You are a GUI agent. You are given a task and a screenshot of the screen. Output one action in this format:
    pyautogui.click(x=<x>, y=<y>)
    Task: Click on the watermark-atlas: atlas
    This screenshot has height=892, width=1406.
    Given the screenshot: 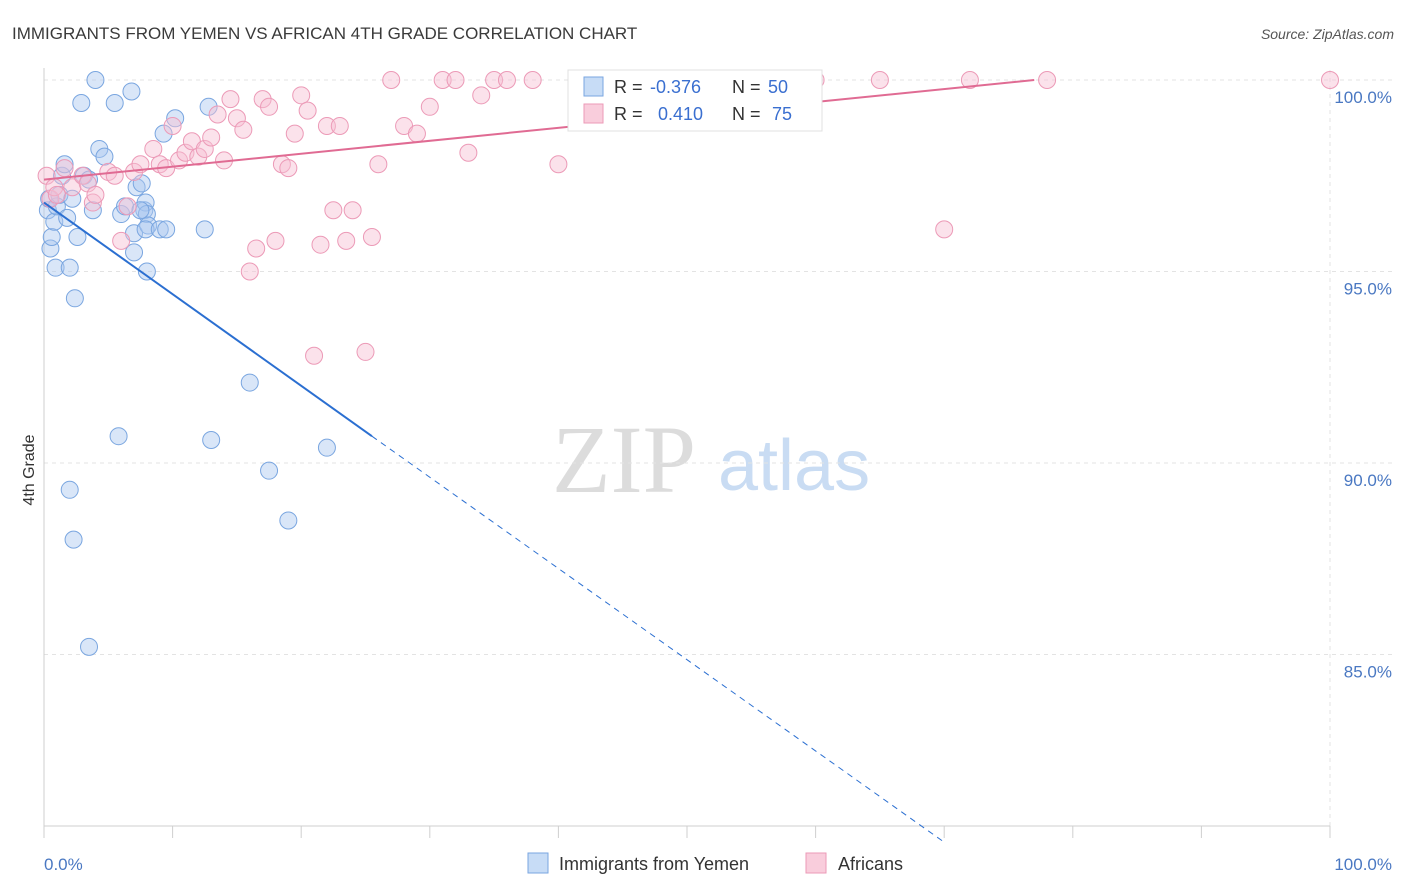 What is the action you would take?
    pyautogui.click(x=794, y=466)
    